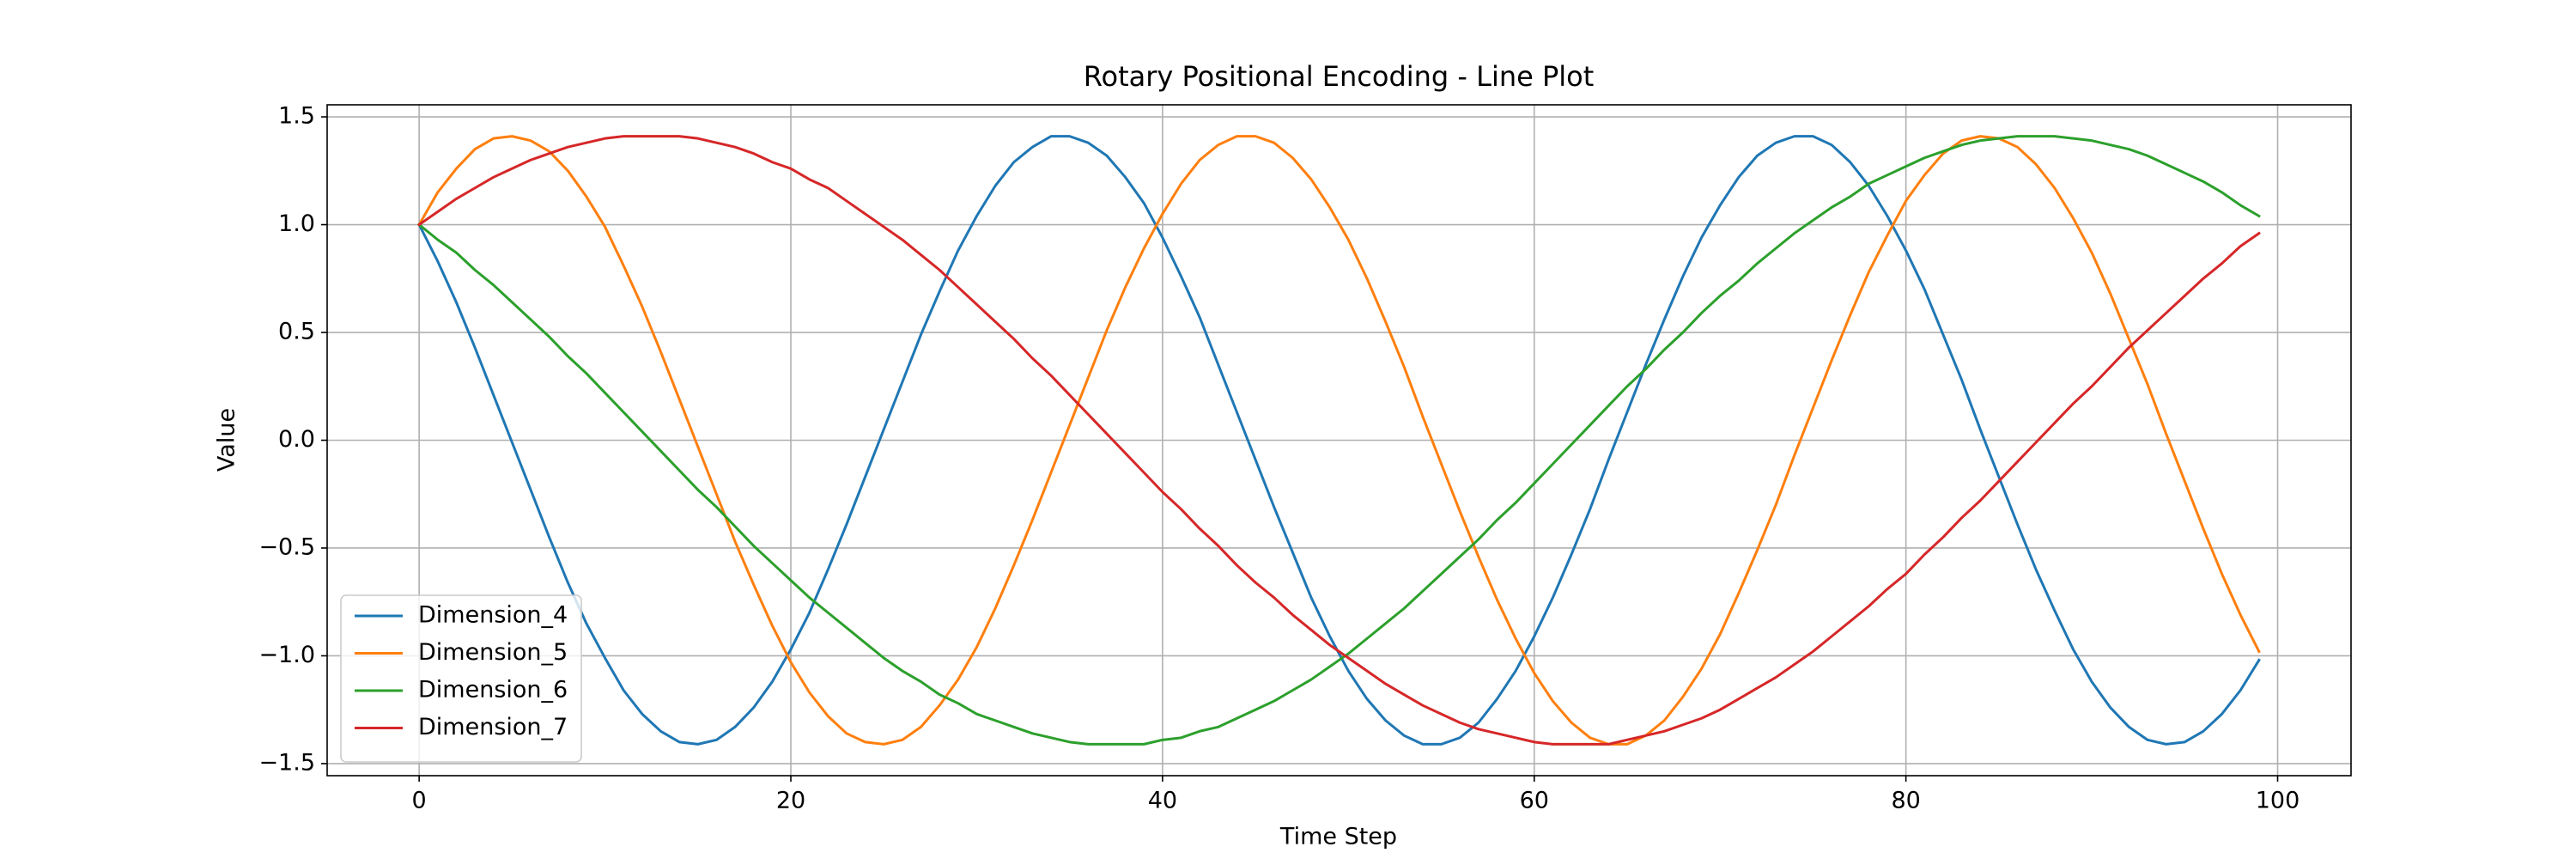 The height and width of the screenshot is (859, 2576). Describe the element at coordinates (286, 763) in the screenshot. I see `y-tick-label: −1.5` at that location.